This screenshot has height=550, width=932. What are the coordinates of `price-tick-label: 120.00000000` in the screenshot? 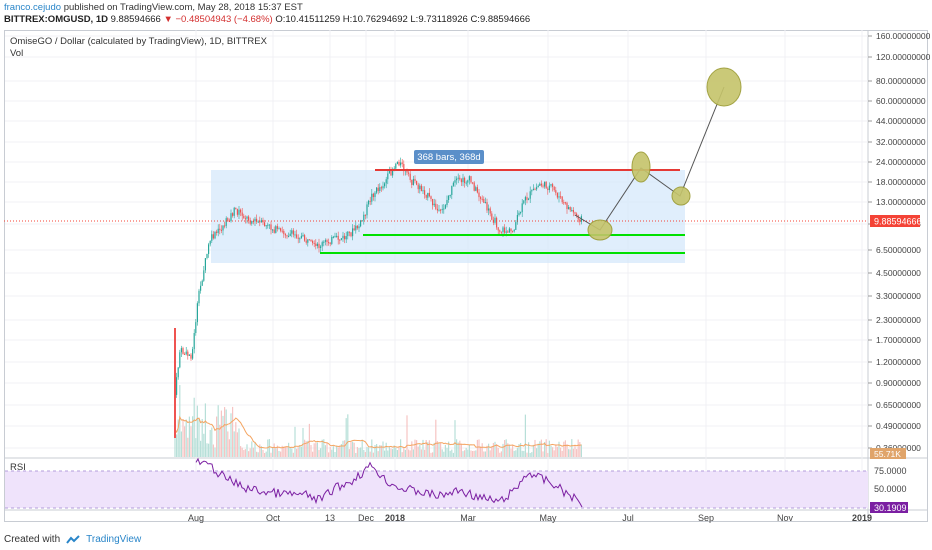 It's located at (903, 57).